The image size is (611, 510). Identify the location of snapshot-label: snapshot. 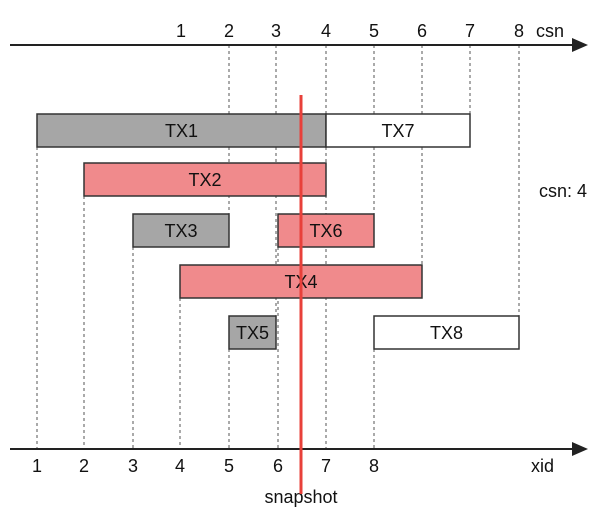
(300, 497).